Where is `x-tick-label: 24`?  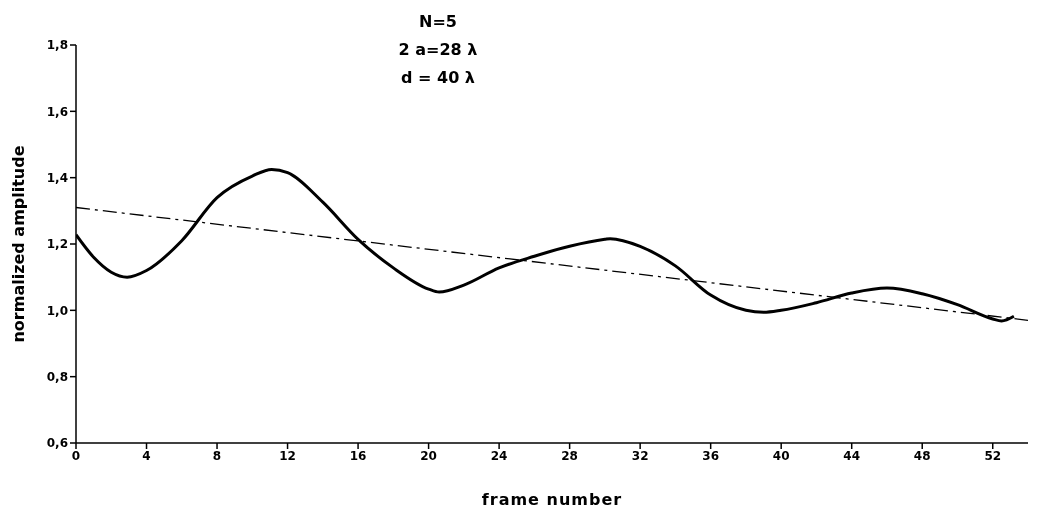 x-tick-label: 24 is located at coordinates (499, 455).